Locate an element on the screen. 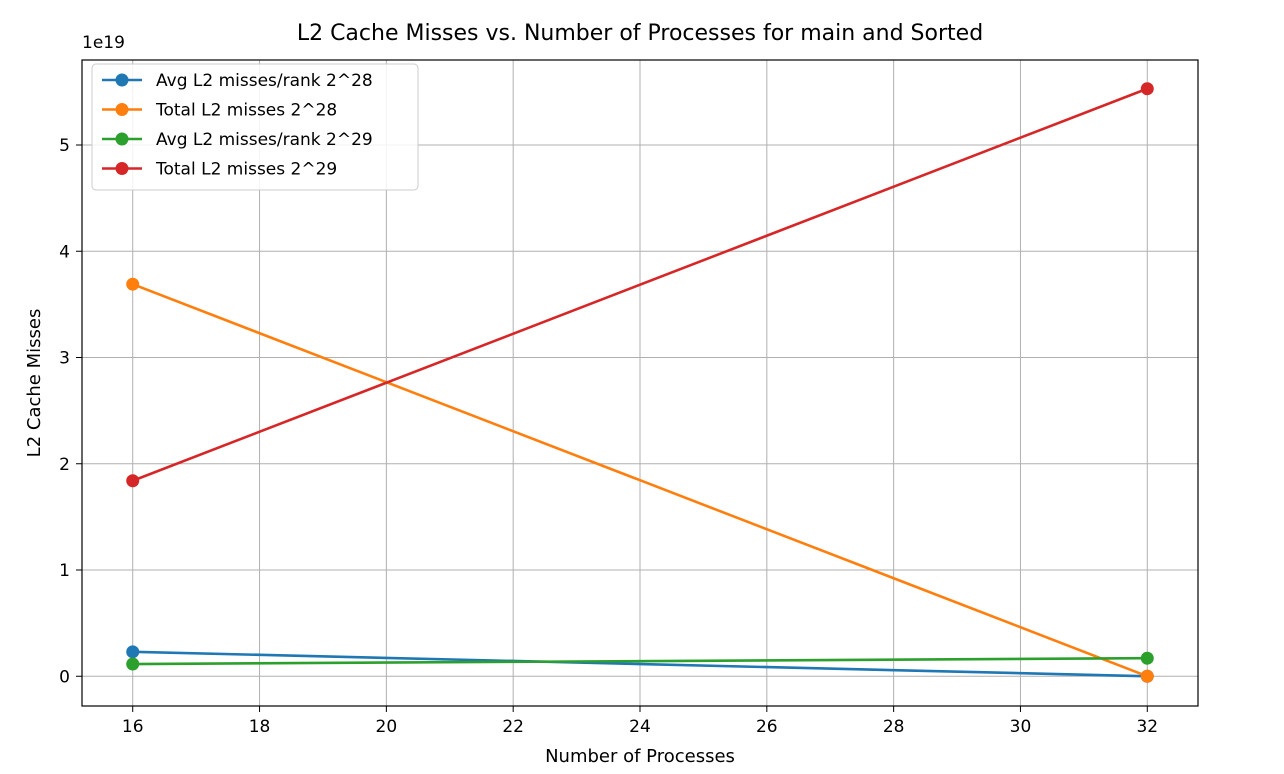 This screenshot has width=1284, height=774. y-tick-label: 1 is located at coordinates (64, 571).